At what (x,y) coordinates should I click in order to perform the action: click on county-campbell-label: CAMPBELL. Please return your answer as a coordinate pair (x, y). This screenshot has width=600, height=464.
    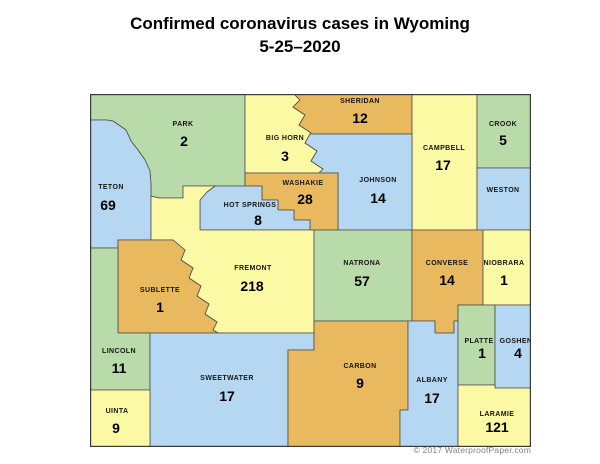
    Looking at the image, I should click on (444, 148).